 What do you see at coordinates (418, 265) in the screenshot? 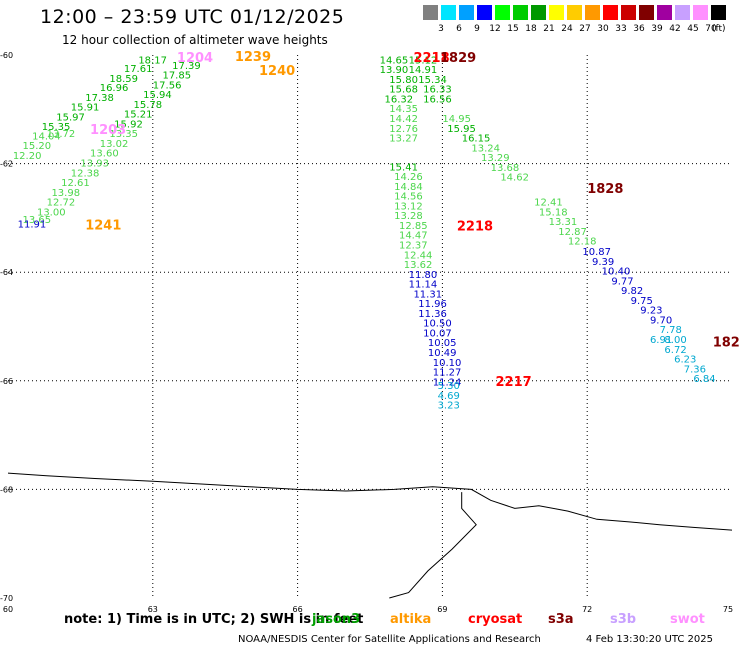
I see `wave-height-reading: 13.62` at bounding box center [418, 265].